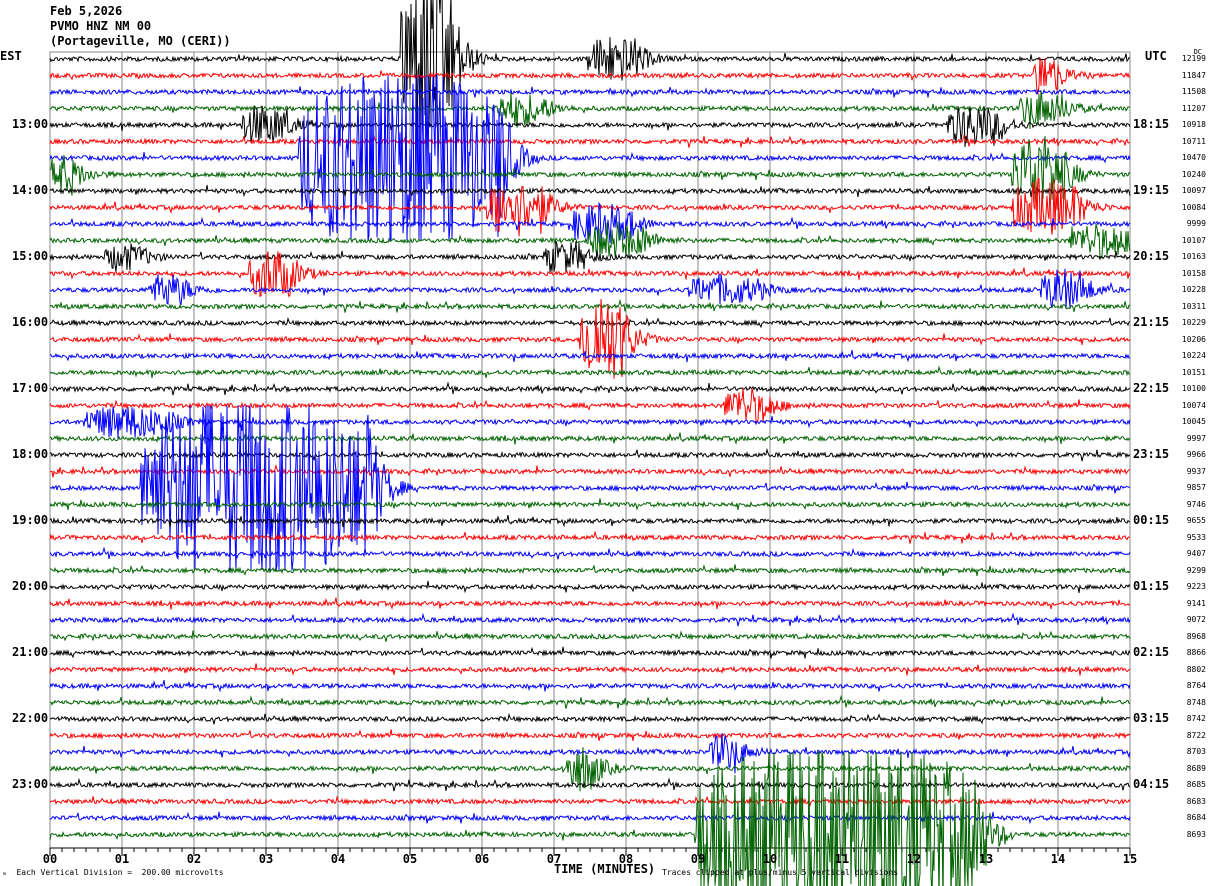  Describe the element at coordinates (30, 718) in the screenshot. I see `est-hour-label: 22:00` at that location.